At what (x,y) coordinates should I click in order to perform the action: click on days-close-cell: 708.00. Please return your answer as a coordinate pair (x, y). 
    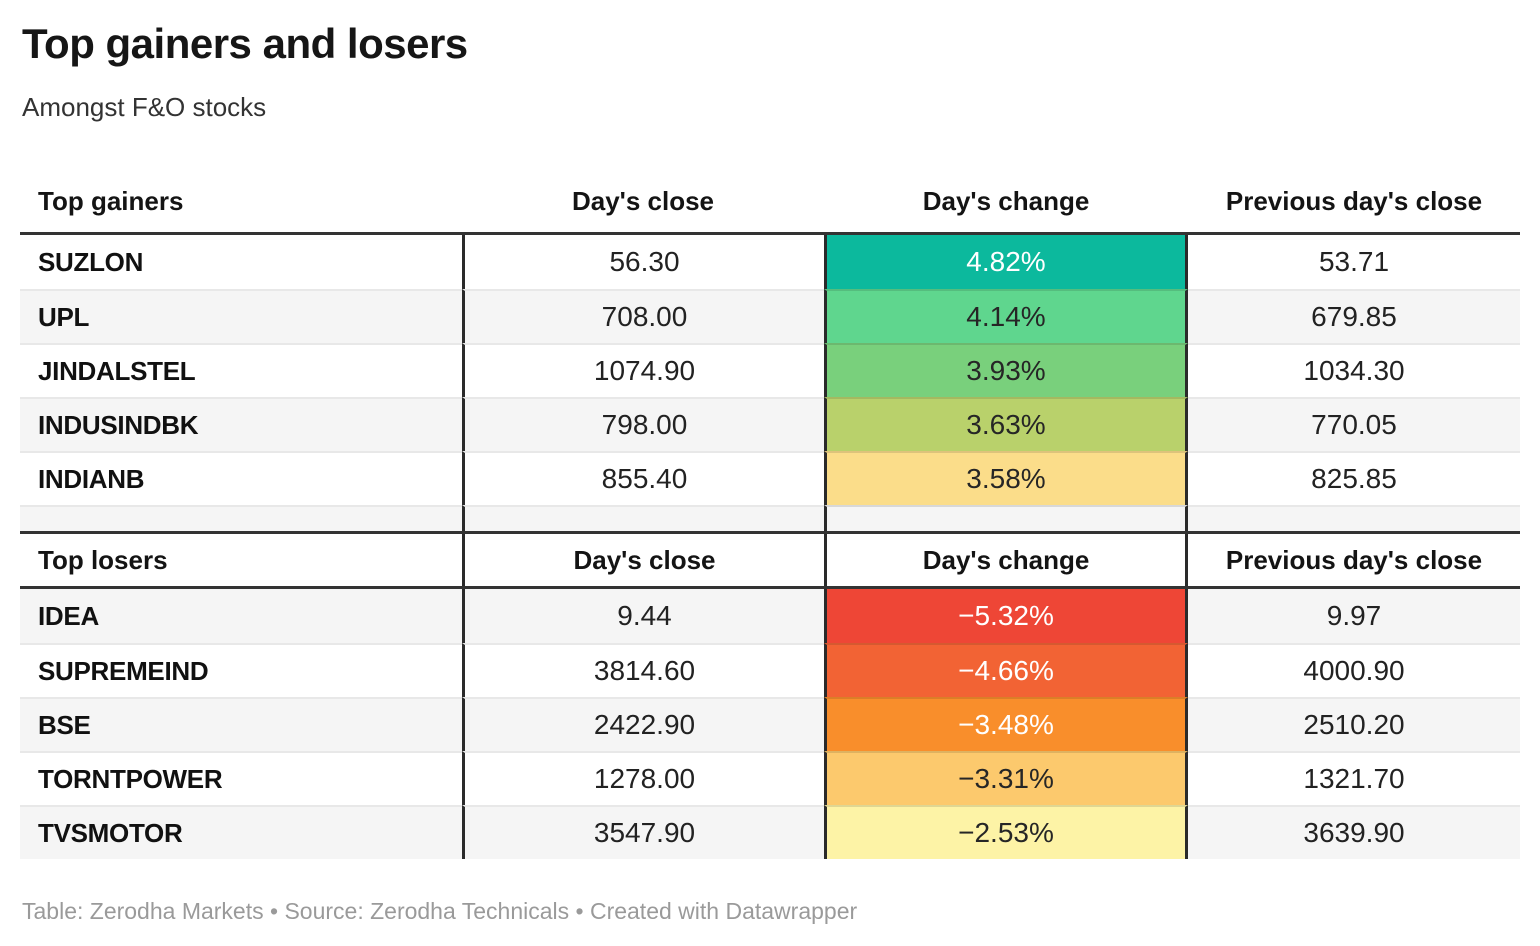
    Looking at the image, I should click on (643, 316).